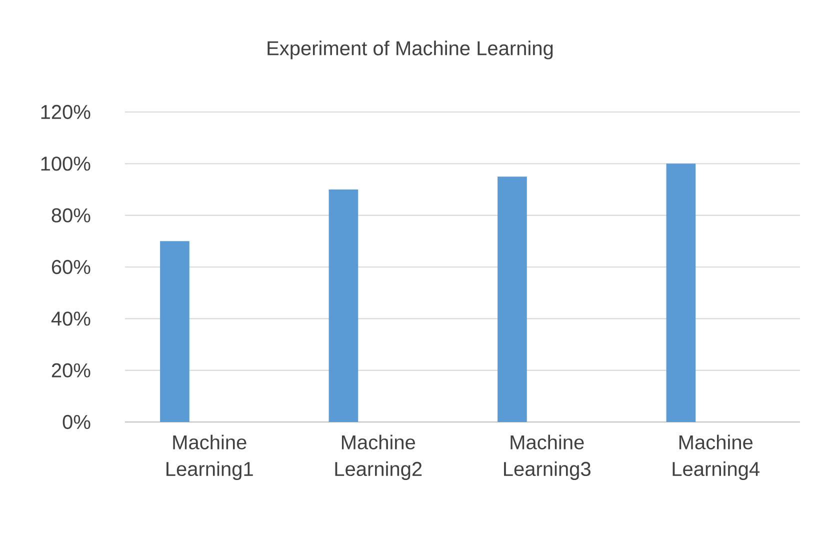 Image resolution: width=820 pixels, height=533 pixels. I want to click on y-tick-label: 60%, so click(71, 267).